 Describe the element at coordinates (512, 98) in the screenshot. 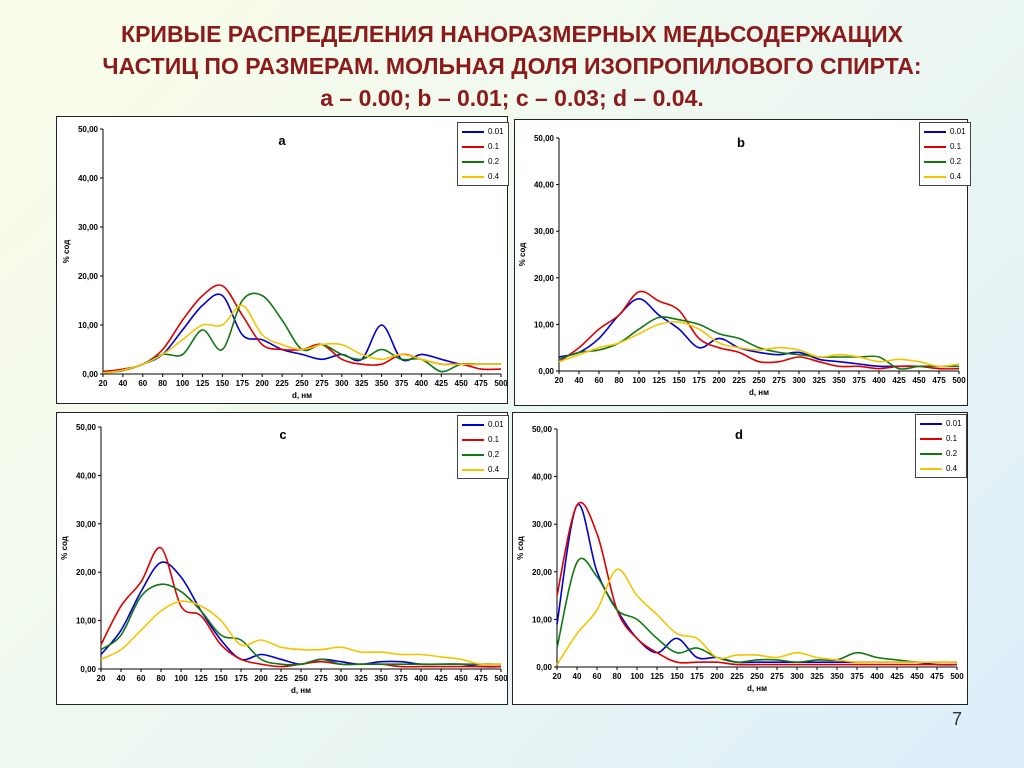

I see `title-line-3: a – 0.00; b – 0.01; c – 0.03; d – 0.04.` at that location.